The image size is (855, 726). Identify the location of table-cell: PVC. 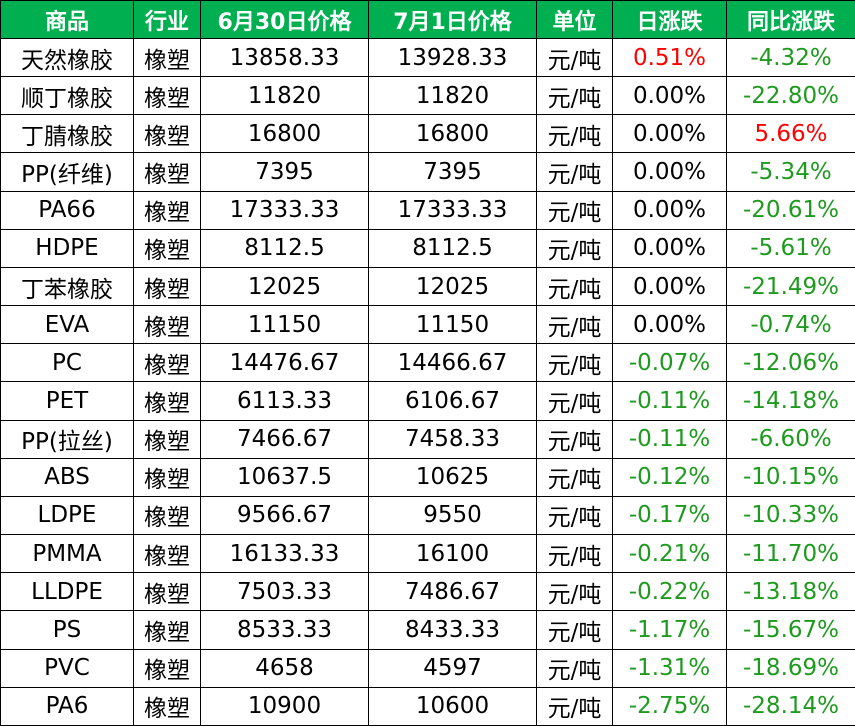
(67, 668).